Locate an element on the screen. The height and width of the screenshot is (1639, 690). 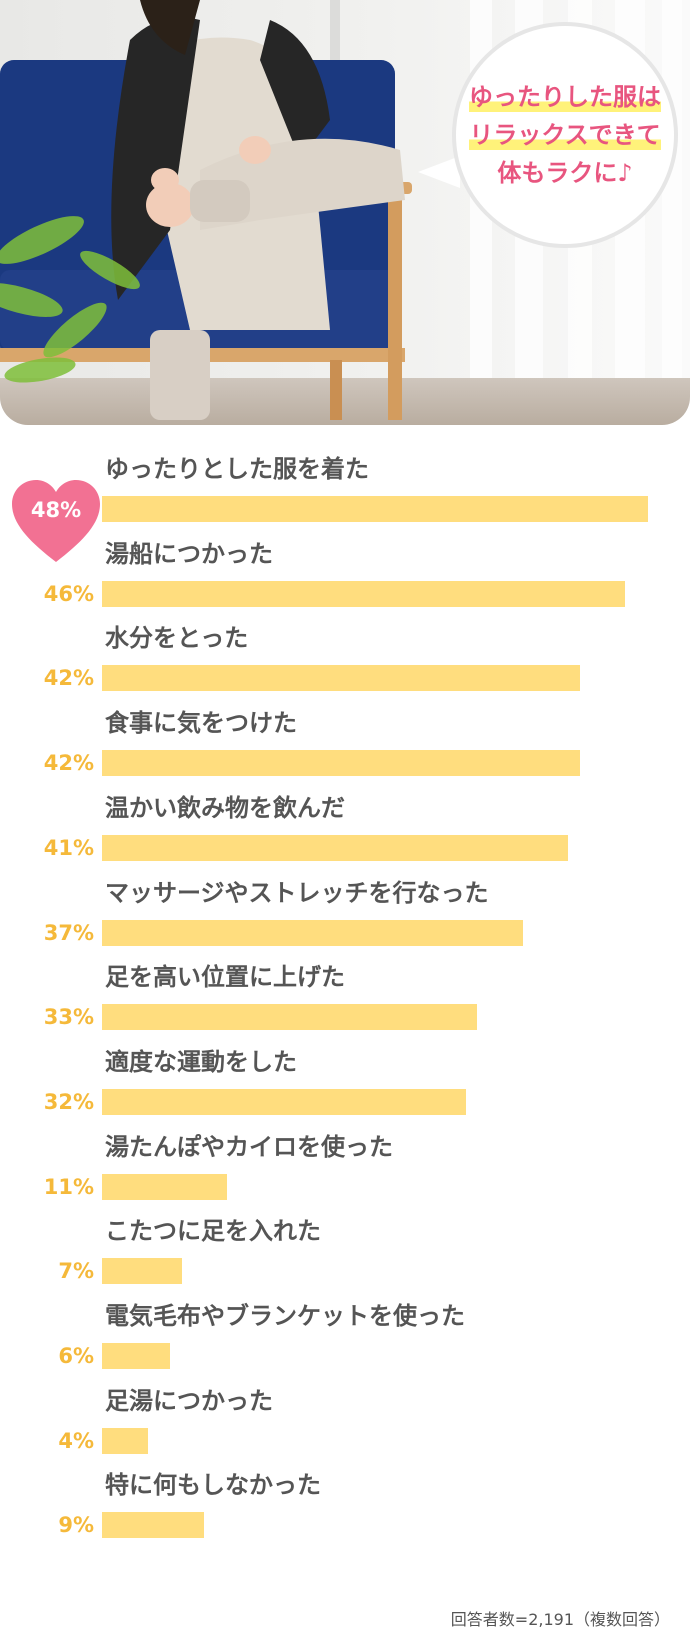
chart-row: こたつに足を入れた 7% is located at coordinates (345, 1258).